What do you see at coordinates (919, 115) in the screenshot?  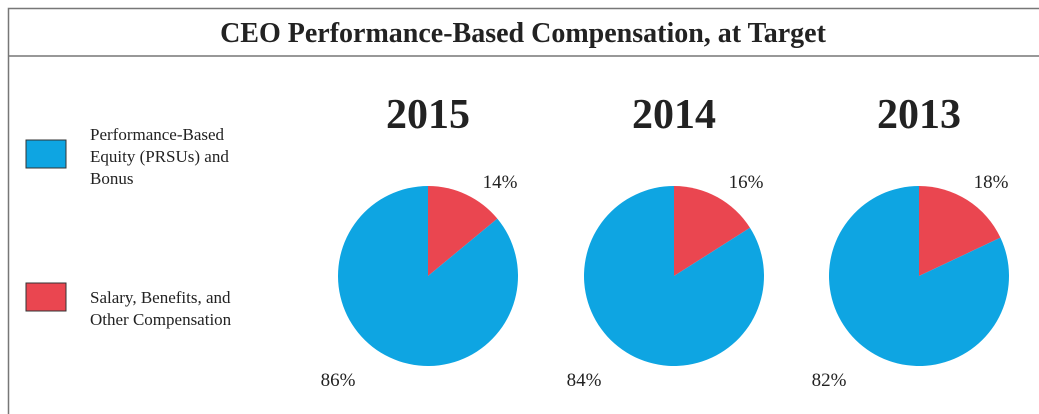 I see `pie-title: 2013` at bounding box center [919, 115].